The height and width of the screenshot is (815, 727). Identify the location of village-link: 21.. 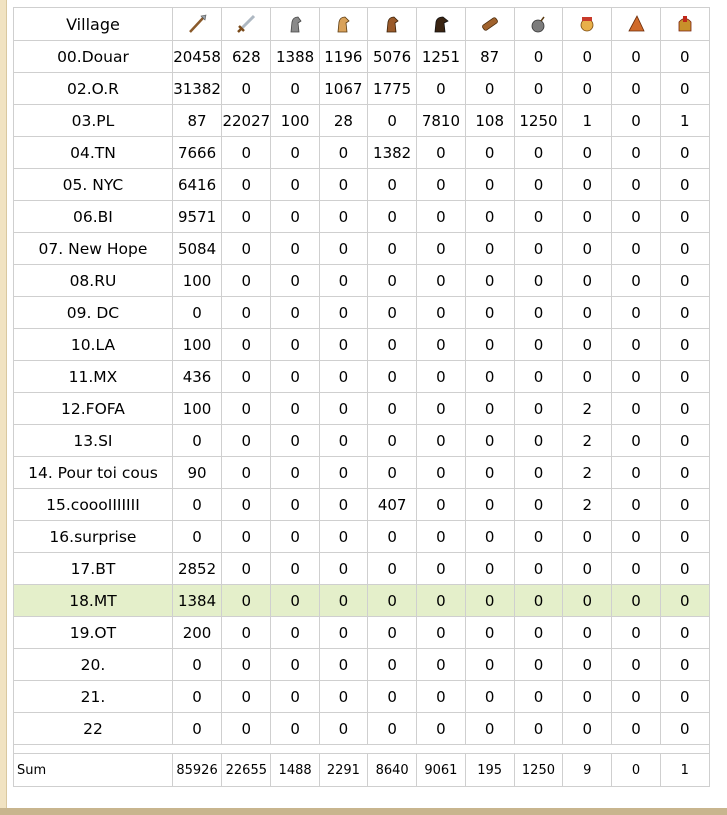
(93, 696).